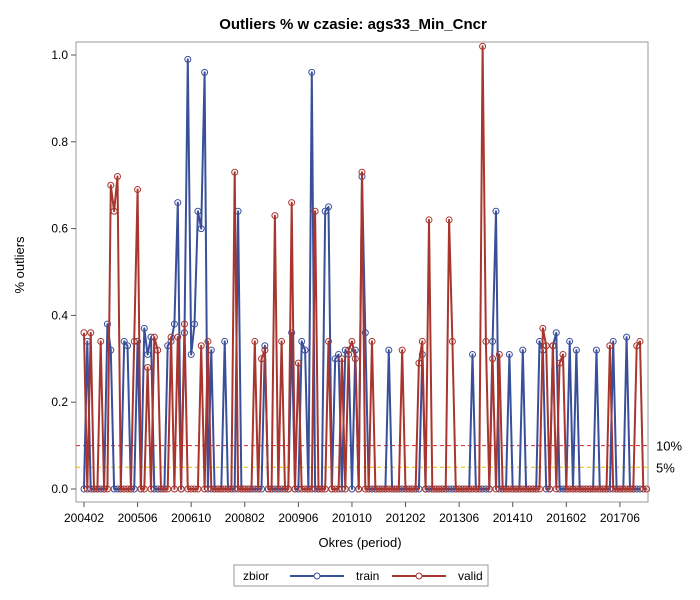  Describe the element at coordinates (256, 576) in the screenshot. I see `legend-title: zbior` at that location.